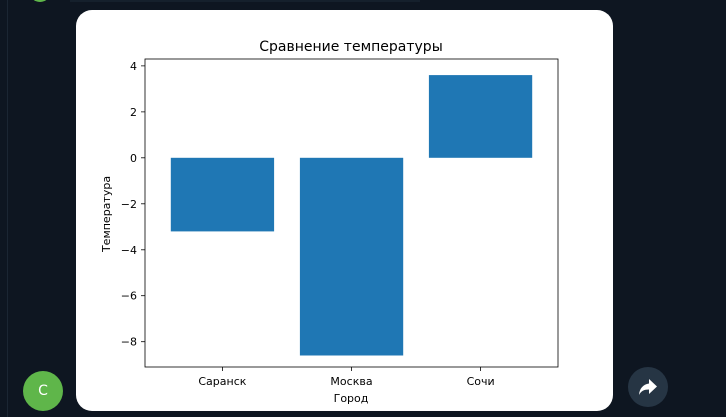 The height and width of the screenshot is (417, 726). Describe the element at coordinates (133, 112) in the screenshot. I see `y-tick-label: 2` at that location.